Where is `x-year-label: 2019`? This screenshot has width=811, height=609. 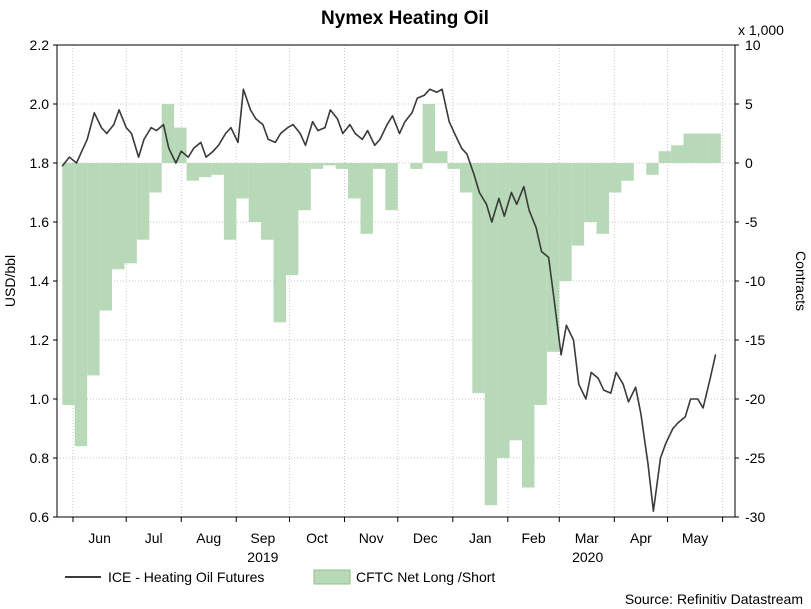 x-year-label: 2019 is located at coordinates (262, 557).